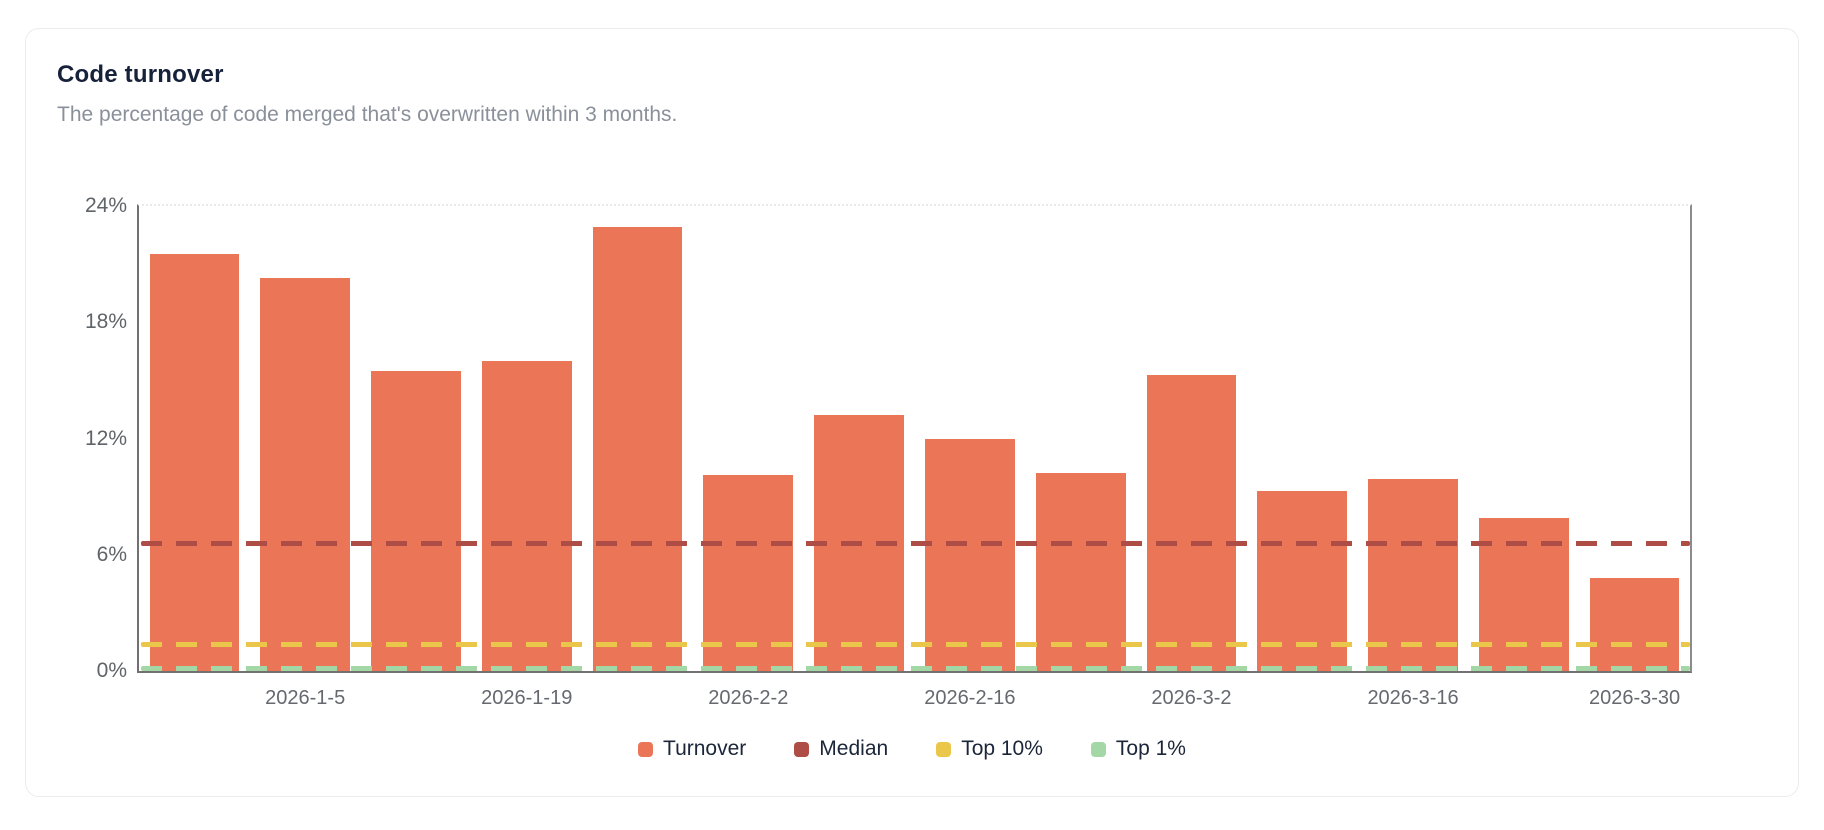 This screenshot has width=1824, height=830. What do you see at coordinates (970, 698) in the screenshot?
I see `x-axis-tick-label: 2026-2-16` at bounding box center [970, 698].